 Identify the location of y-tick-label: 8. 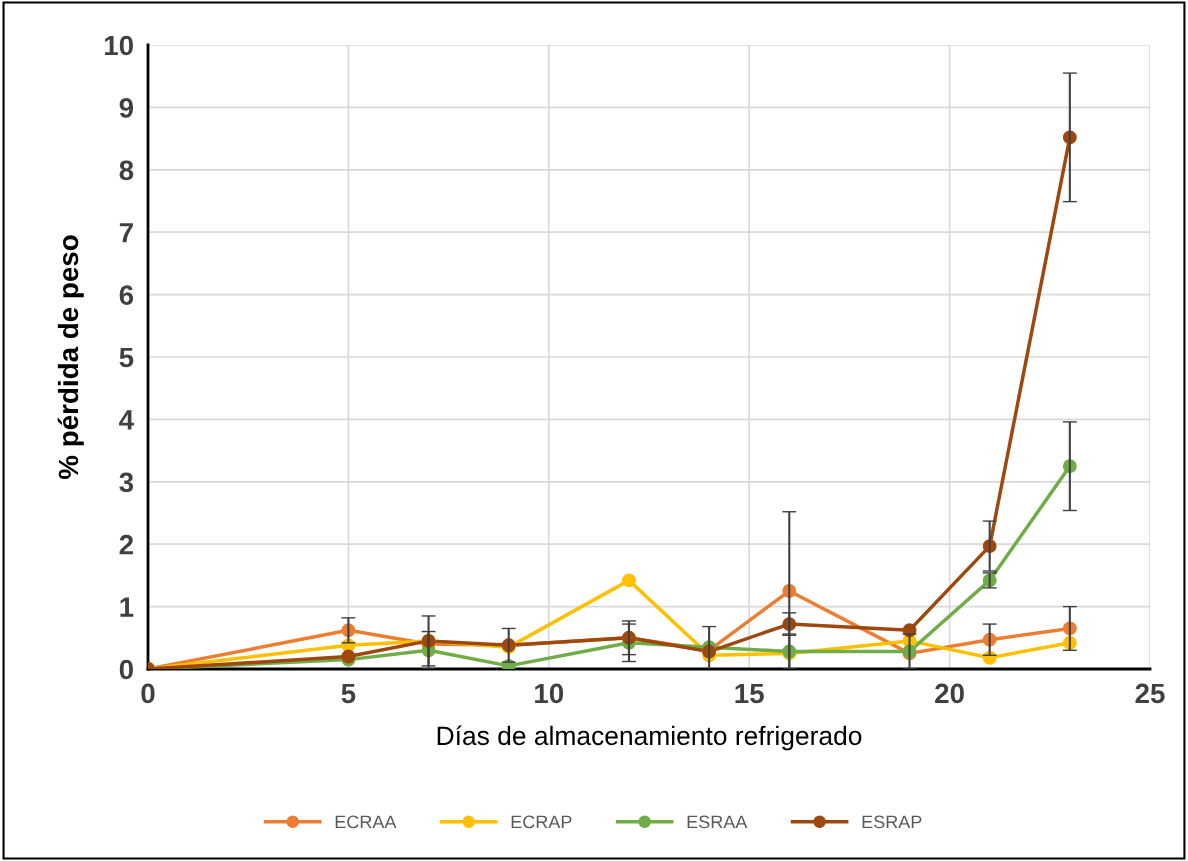
(126, 170).